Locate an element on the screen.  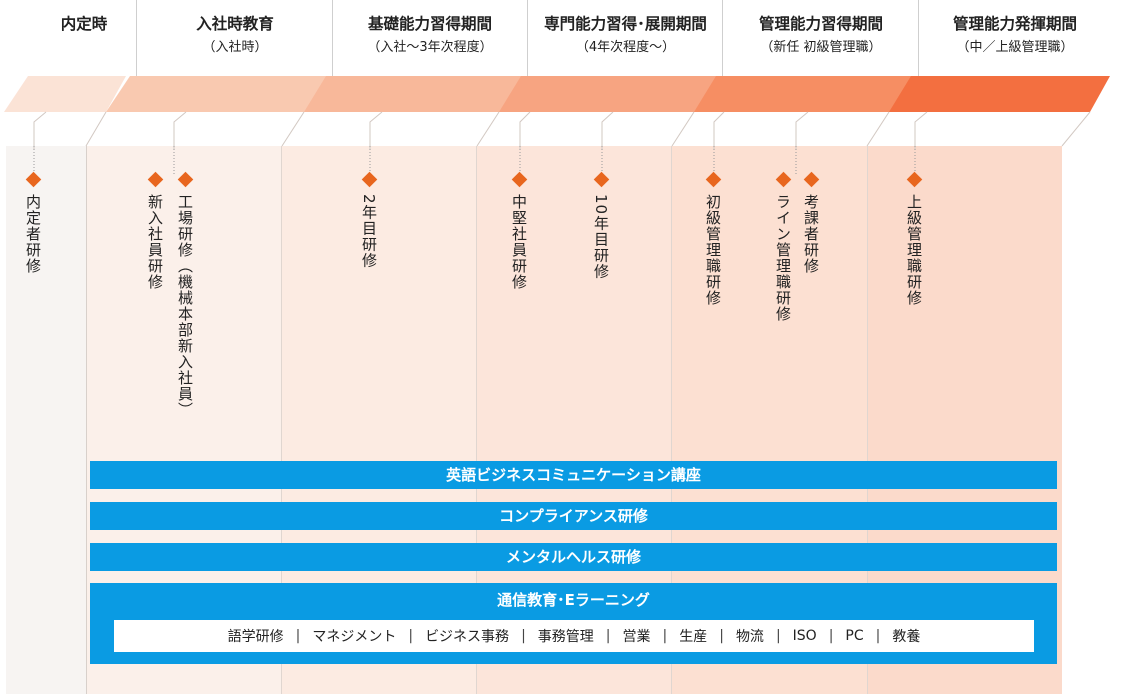
elearning-item: 生産 is located at coordinates (693, 637).